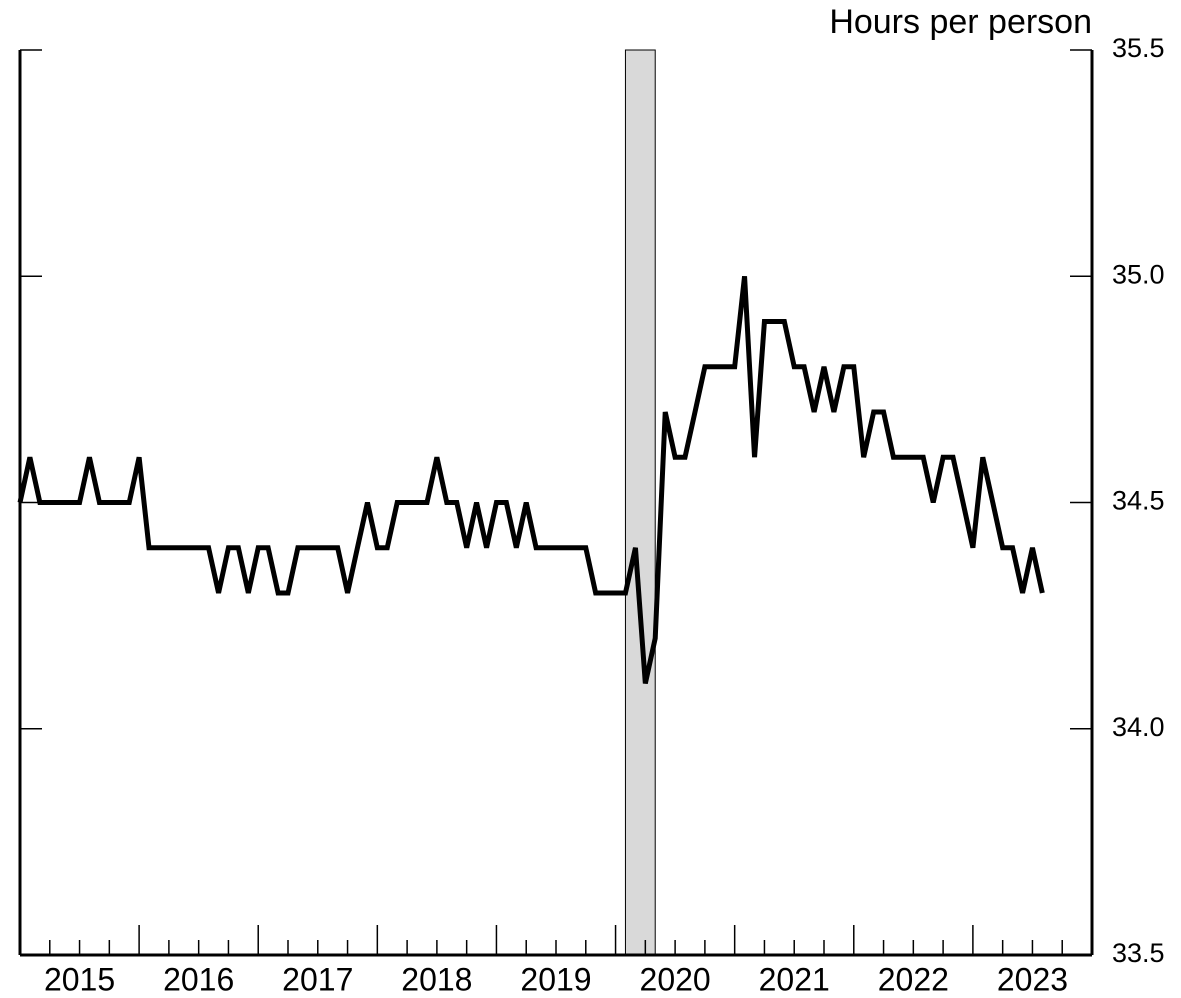 This screenshot has height=998, width=1181. I want to click on x-tick-label: 2017, so click(317, 979).